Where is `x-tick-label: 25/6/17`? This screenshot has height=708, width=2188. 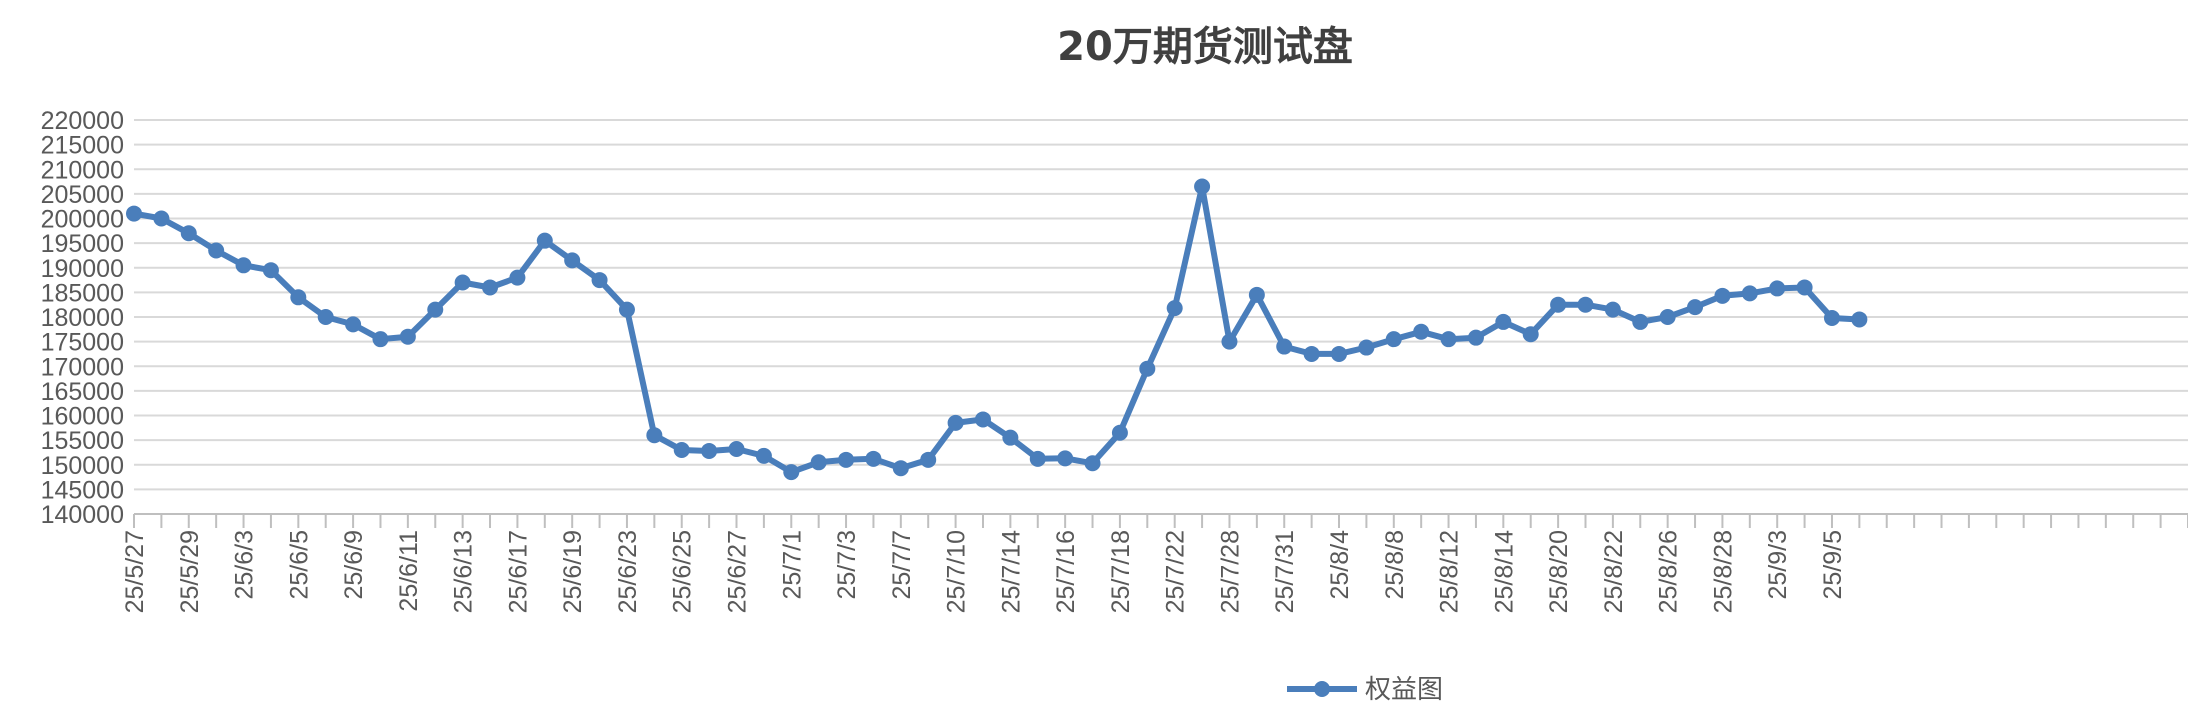
x-tick-label: 25/6/17 is located at coordinates (518, 571).